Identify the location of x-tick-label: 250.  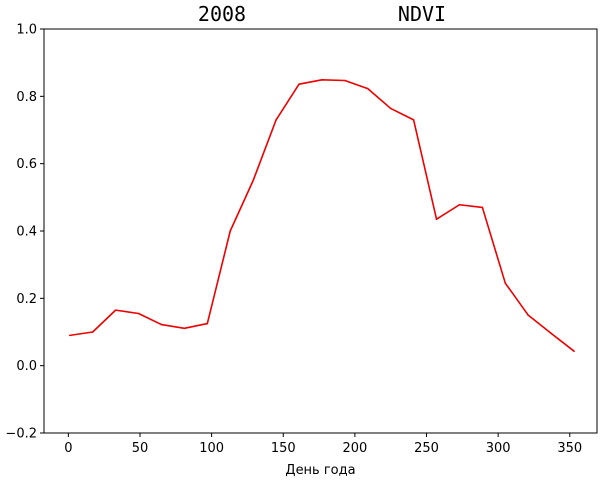
(426, 448).